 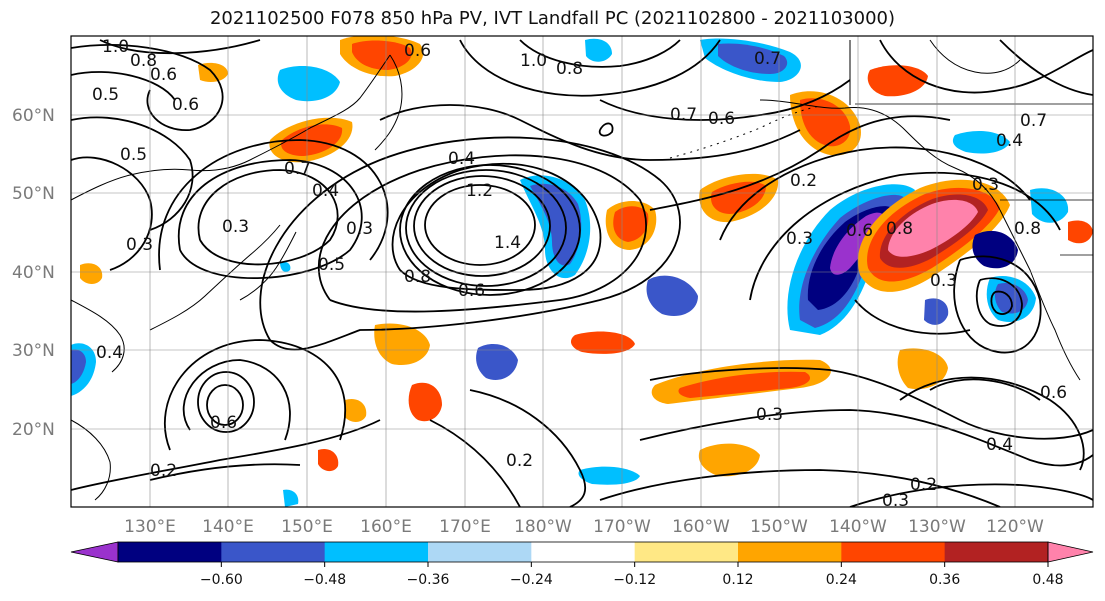 I want to click on colorbar-extend-min, so click(x=94, y=552).